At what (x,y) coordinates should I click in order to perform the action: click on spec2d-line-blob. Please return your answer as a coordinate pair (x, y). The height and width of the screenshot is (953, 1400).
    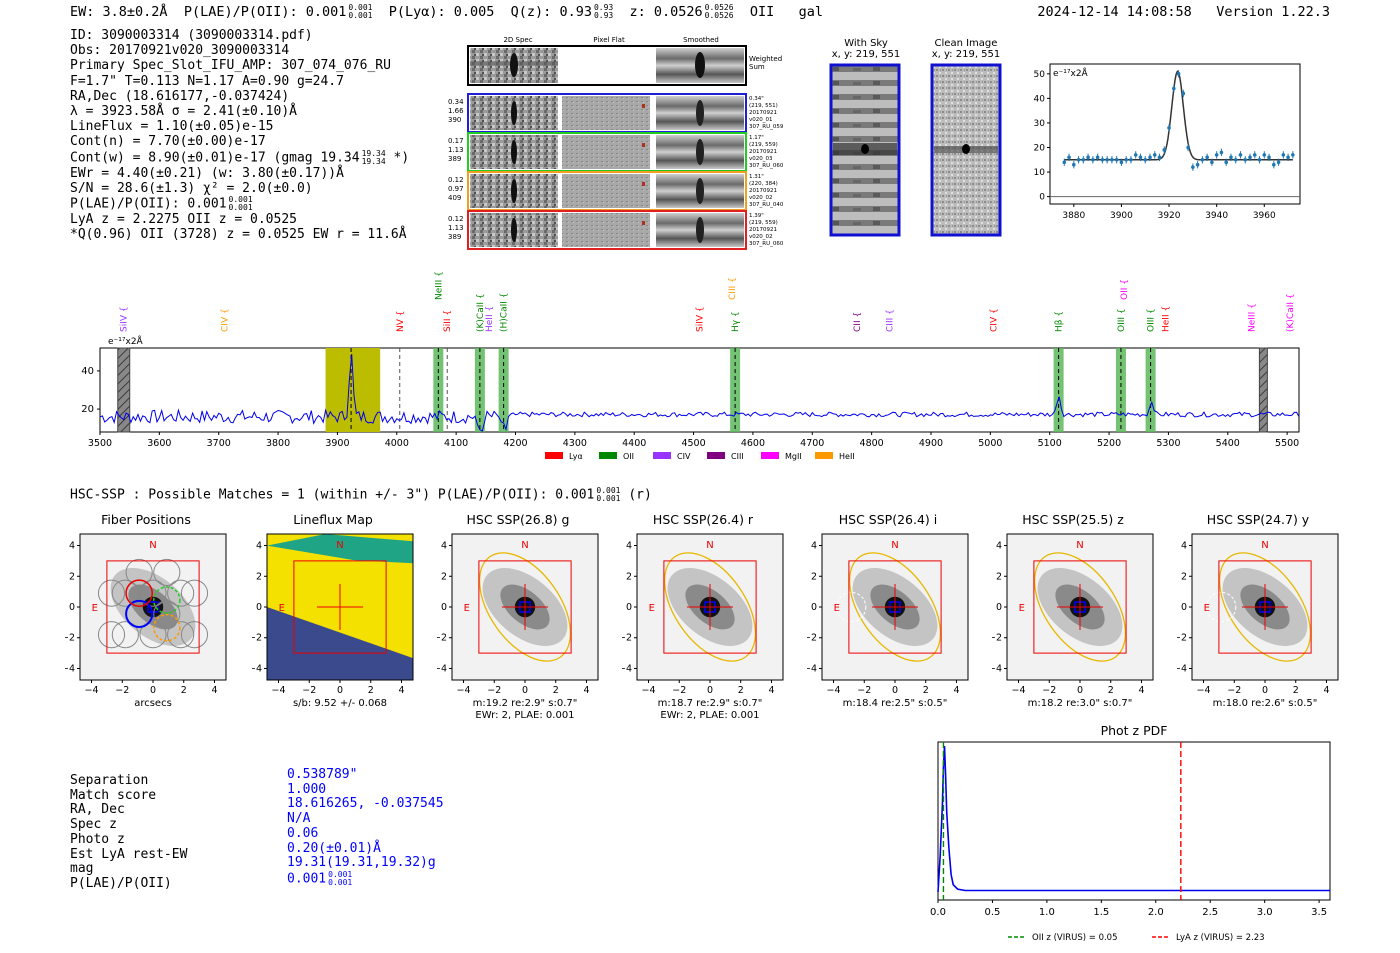
    Looking at the image, I should click on (514, 230).